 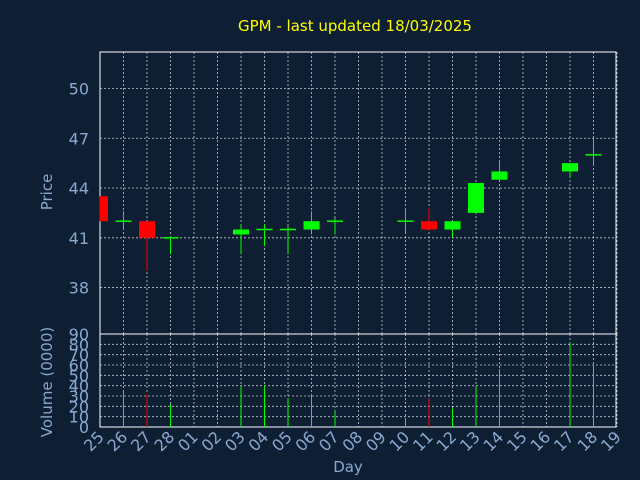 I want to click on price-tick-label: 44, so click(x=79, y=188).